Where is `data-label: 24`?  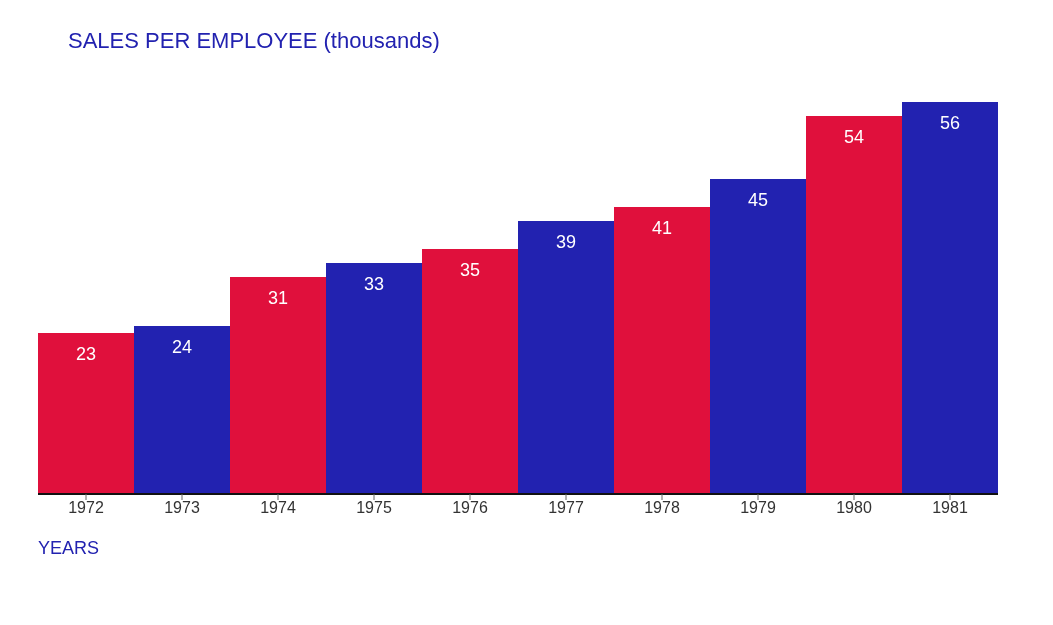
data-label: 24 is located at coordinates (182, 346).